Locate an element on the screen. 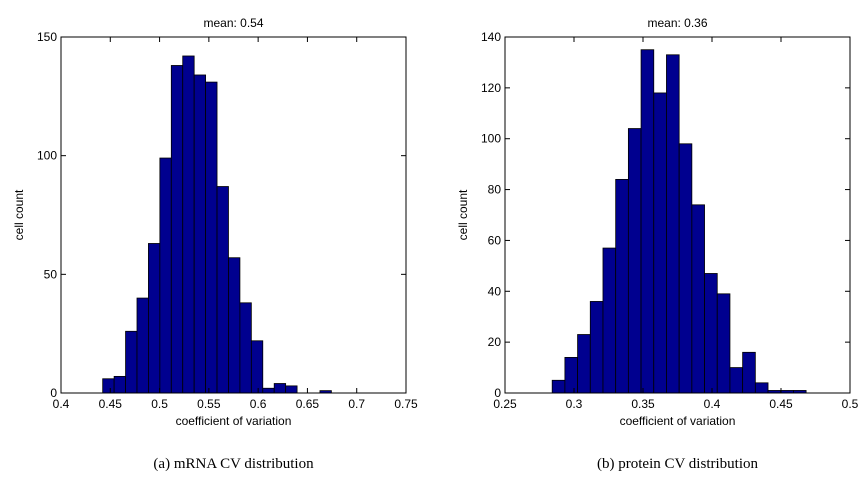 The width and height of the screenshot is (865, 483). x-axis-label-protein: coefficient of variation is located at coordinates (678, 421).